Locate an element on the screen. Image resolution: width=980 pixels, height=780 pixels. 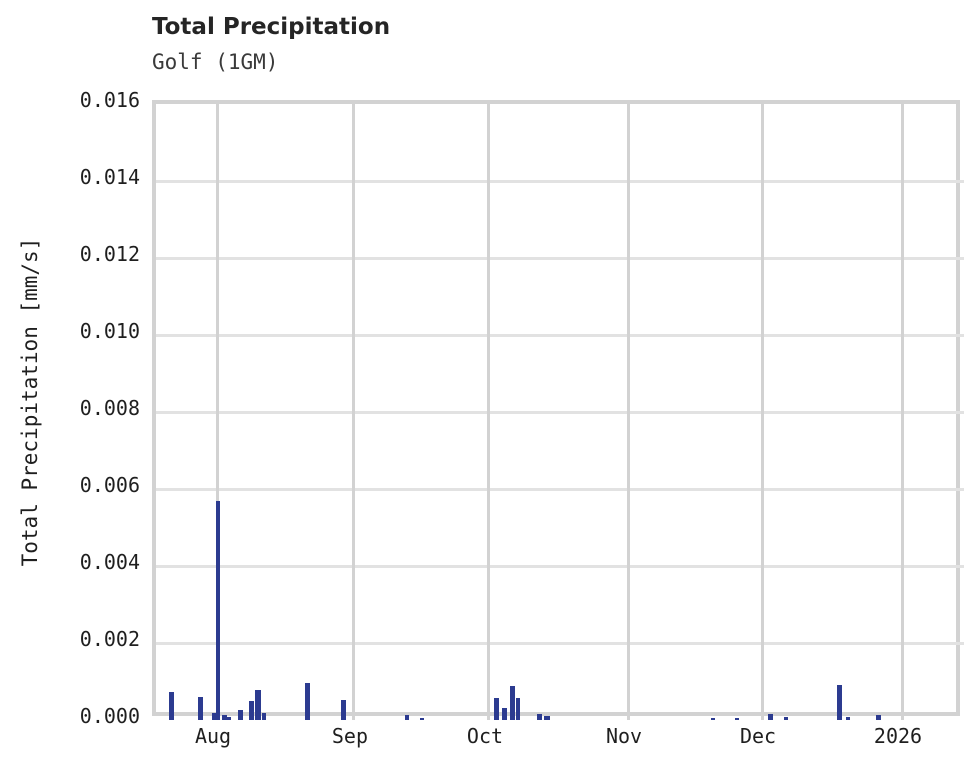
chart-subtitle: Golf (1GM) is located at coordinates (215, 62).